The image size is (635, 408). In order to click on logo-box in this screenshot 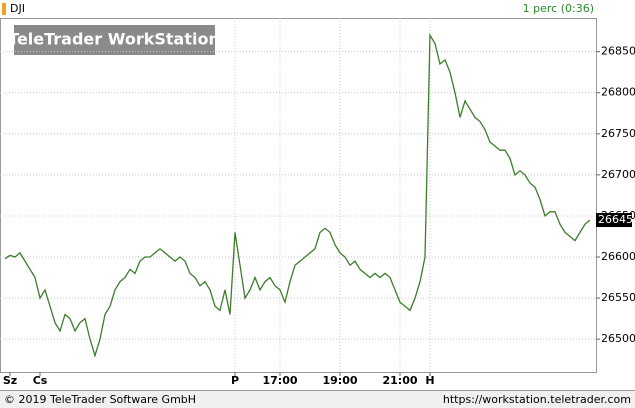, I will do `click(114, 40)`.